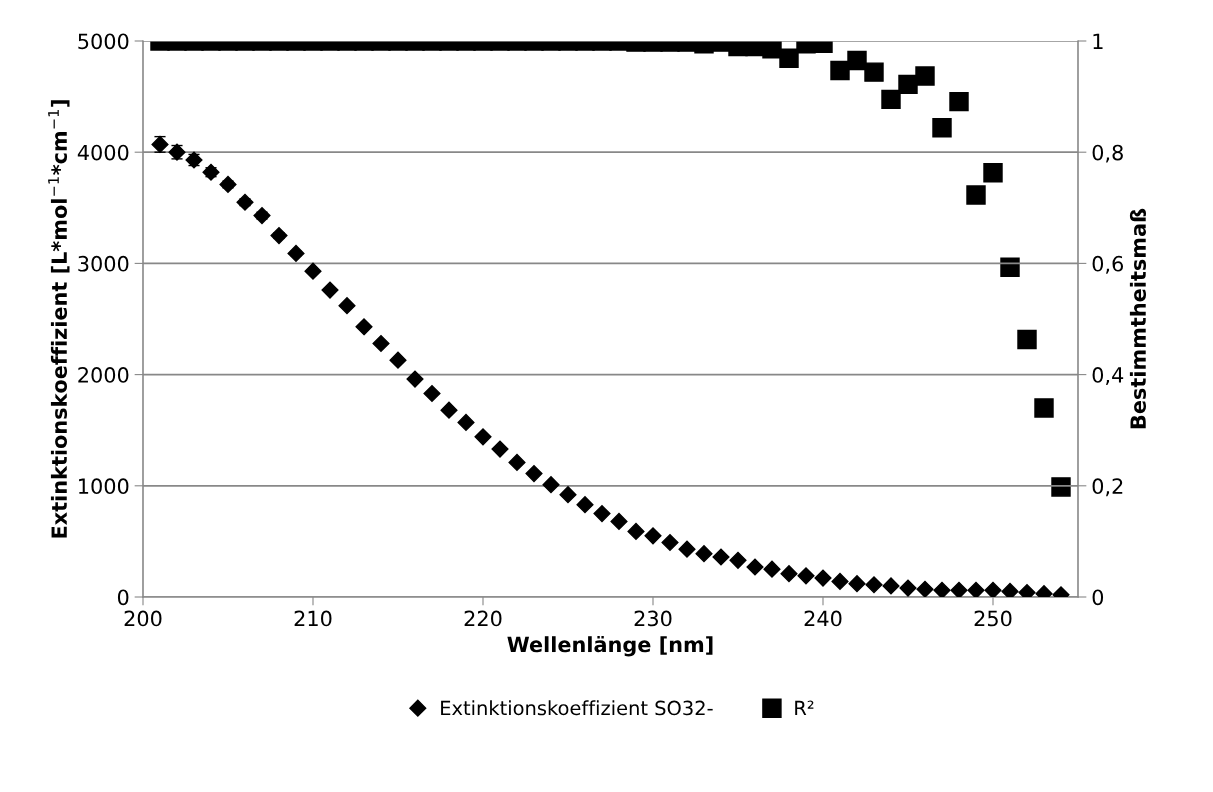 This screenshot has height=792, width=1213. What do you see at coordinates (1108, 376) in the screenshot?
I see `y2-tick-label: 0,4` at bounding box center [1108, 376].